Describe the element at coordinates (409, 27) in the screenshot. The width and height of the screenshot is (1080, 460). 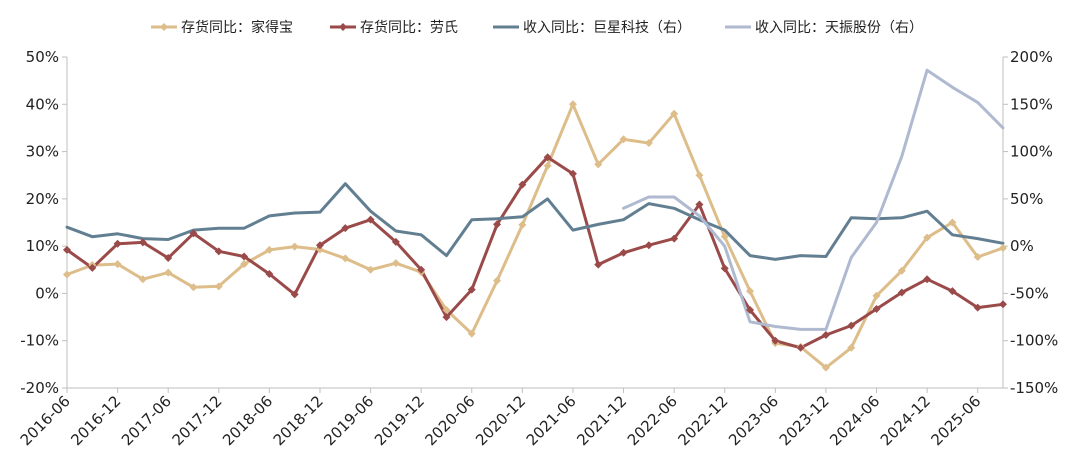
I see `legend-label: 存货同比：劳氏` at that location.